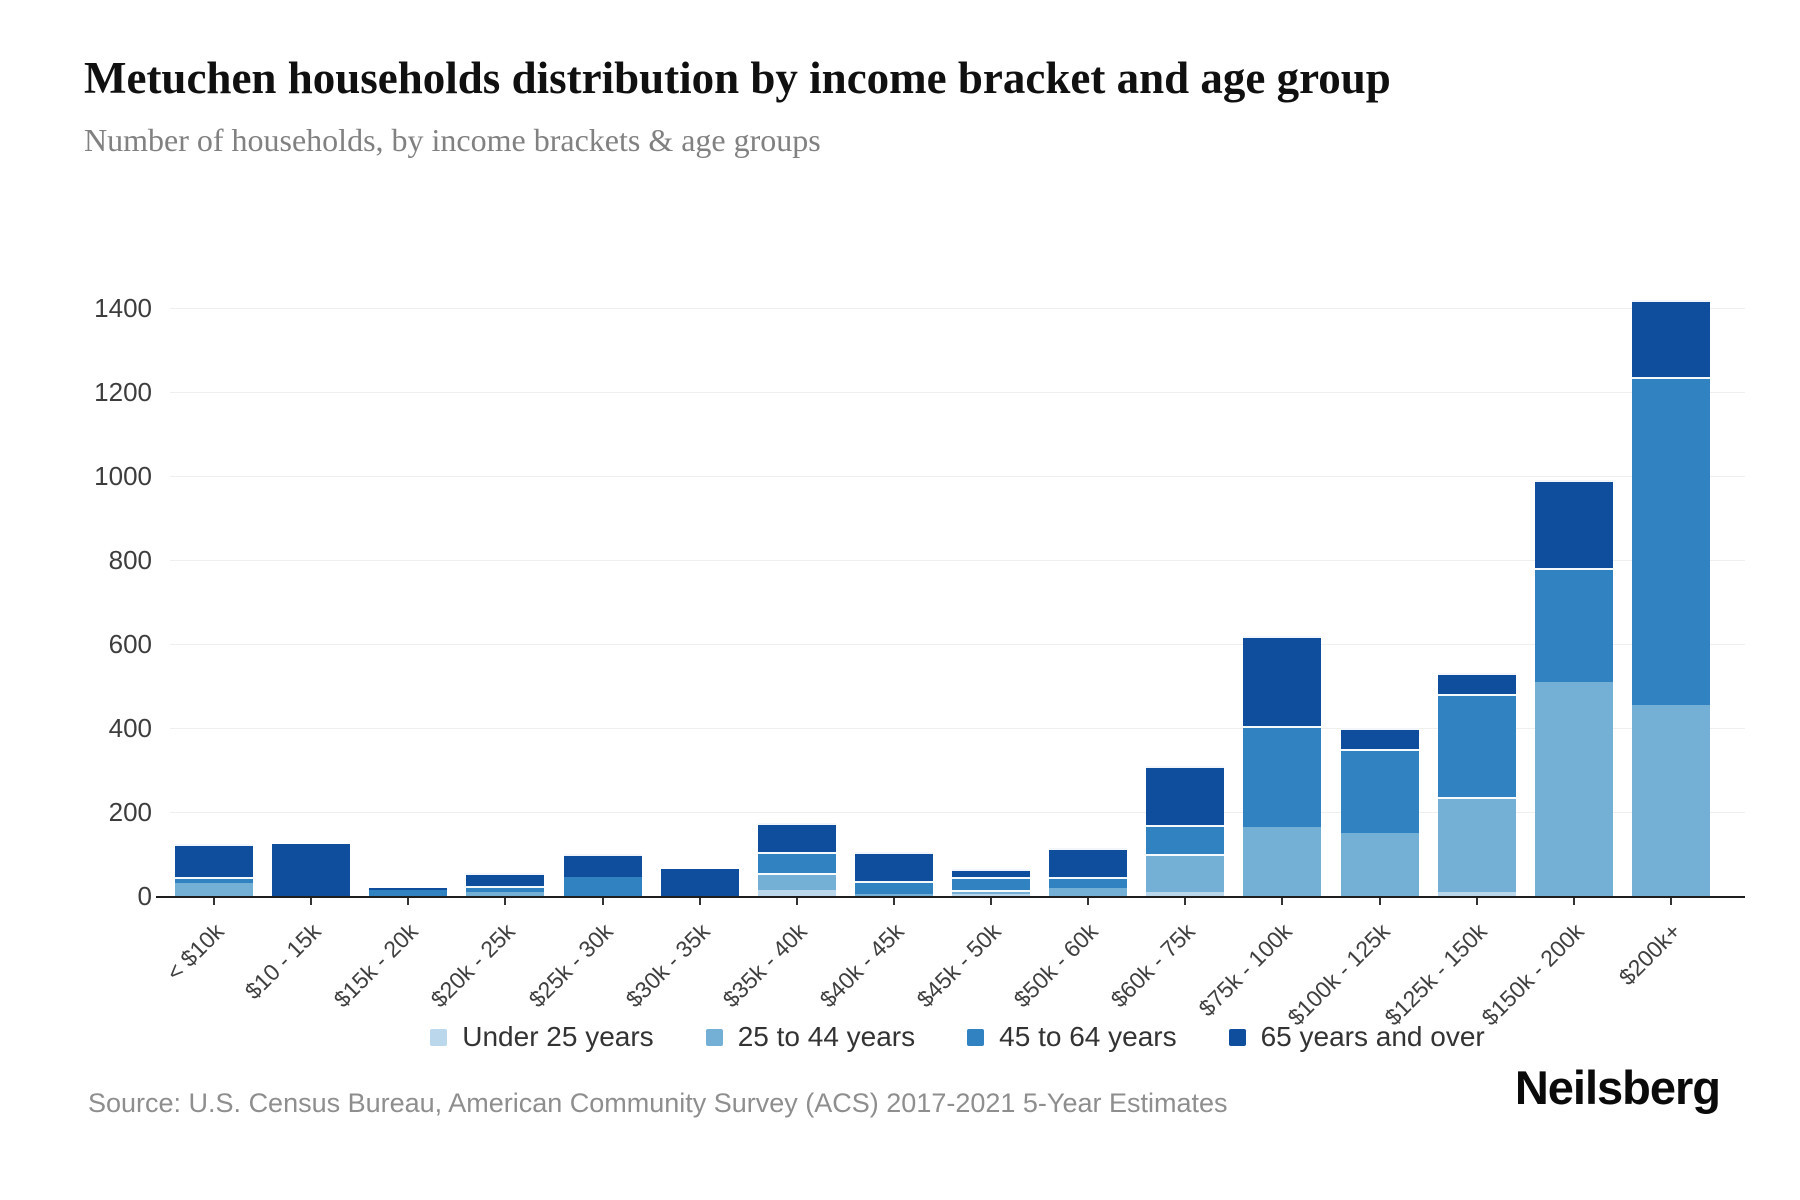 The image size is (1800, 1200). Describe the element at coordinates (130, 812) in the screenshot. I see `y-axis-label-200: 200` at that location.